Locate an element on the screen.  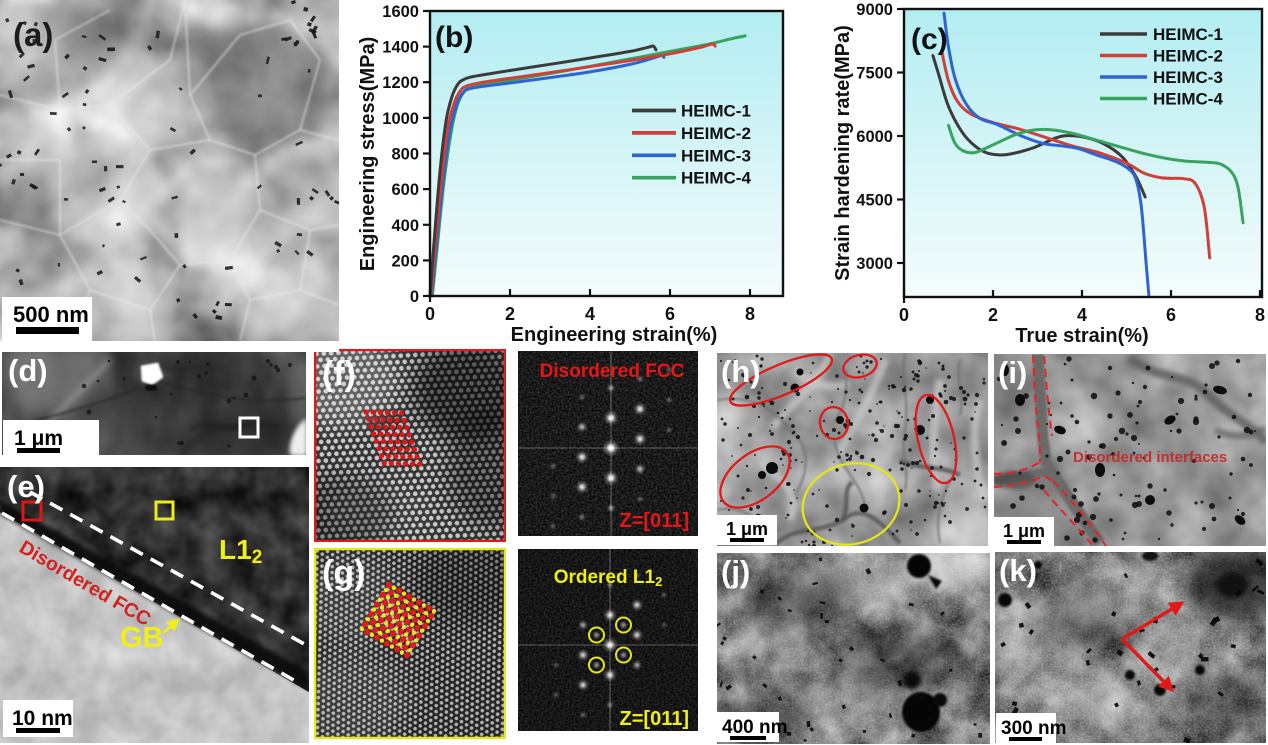
svg-text: (h) is located at coordinates (741, 371).